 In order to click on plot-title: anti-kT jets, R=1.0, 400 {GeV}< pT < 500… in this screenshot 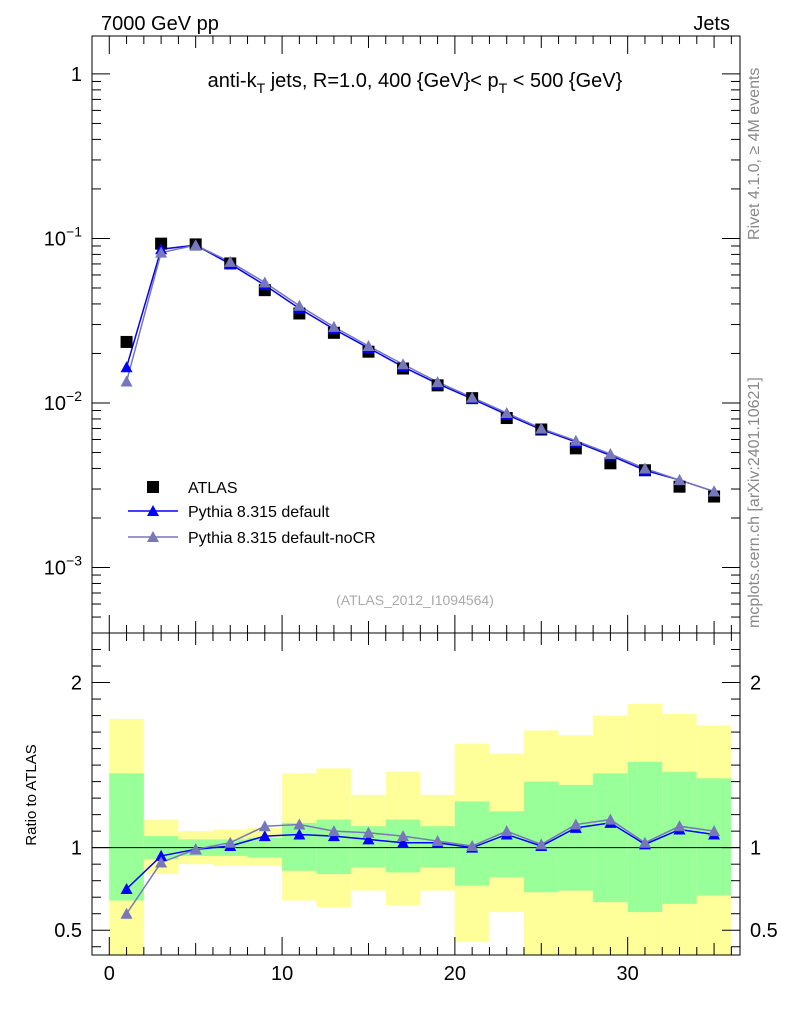, I will do `click(415, 83)`.